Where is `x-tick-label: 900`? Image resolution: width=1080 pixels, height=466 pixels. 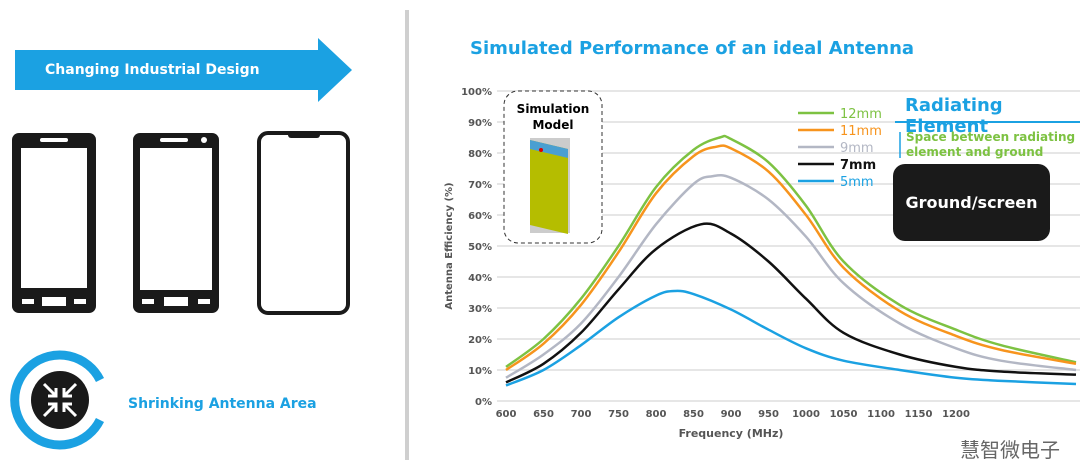
x-tick-label: 900 is located at coordinates (731, 414).